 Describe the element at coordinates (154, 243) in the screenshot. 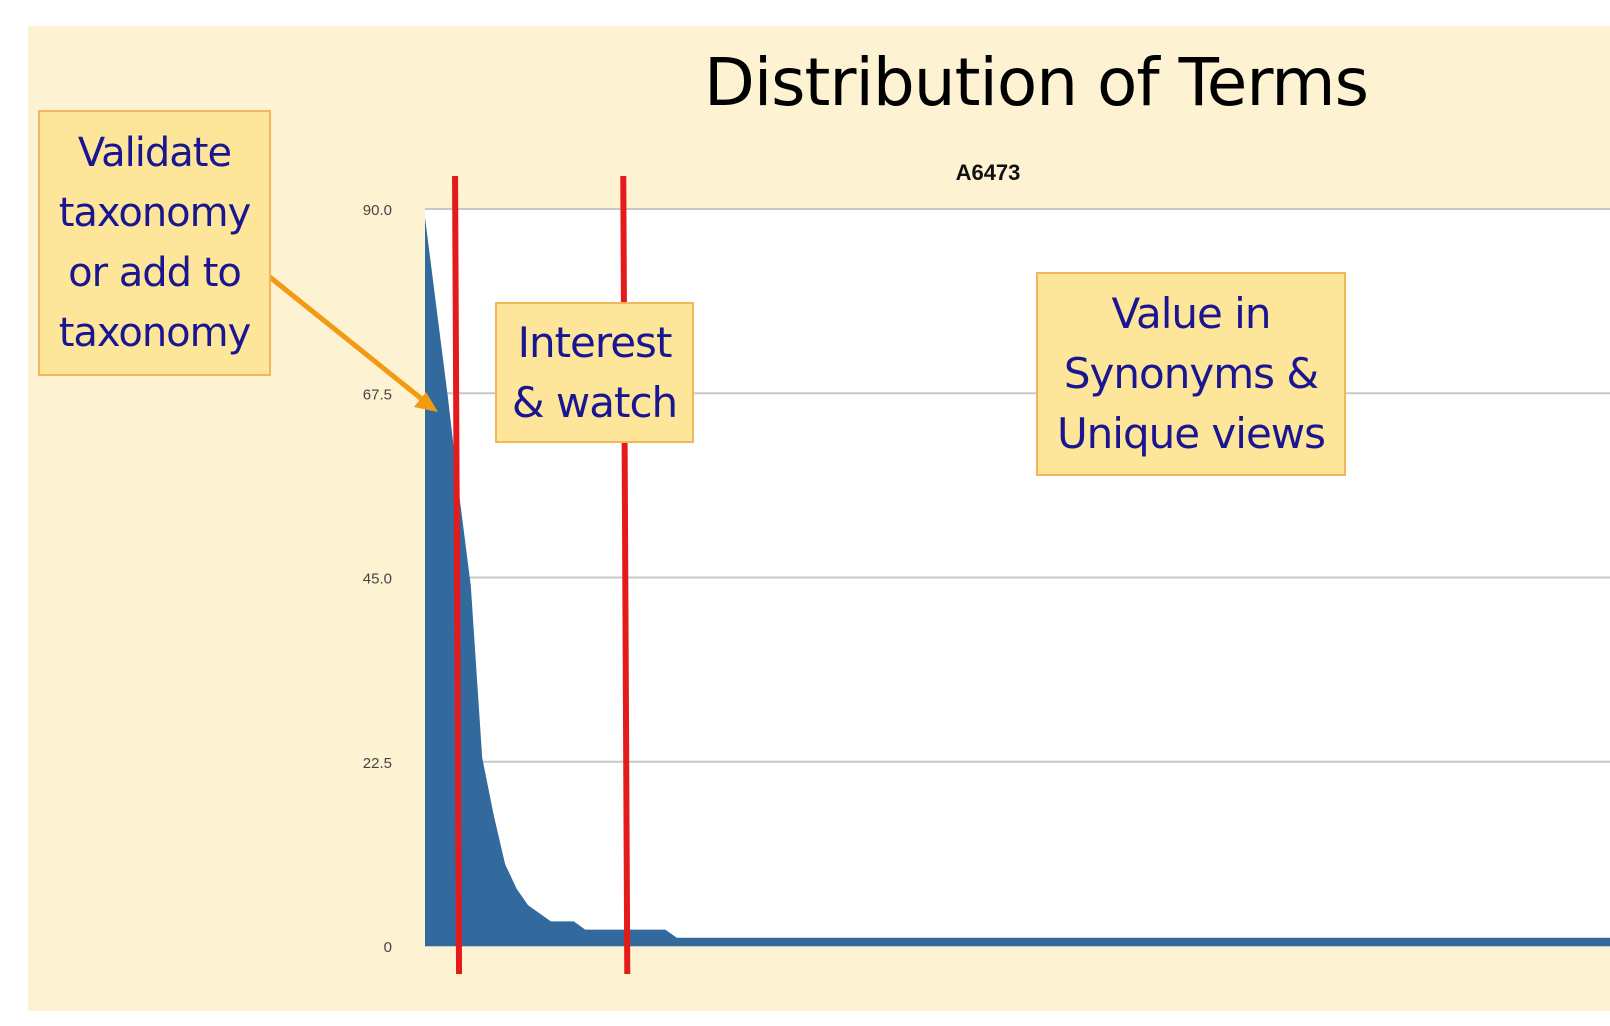

I see `callout-validate-taxonomy: Validate taxonomy or add to taxonomy` at that location.